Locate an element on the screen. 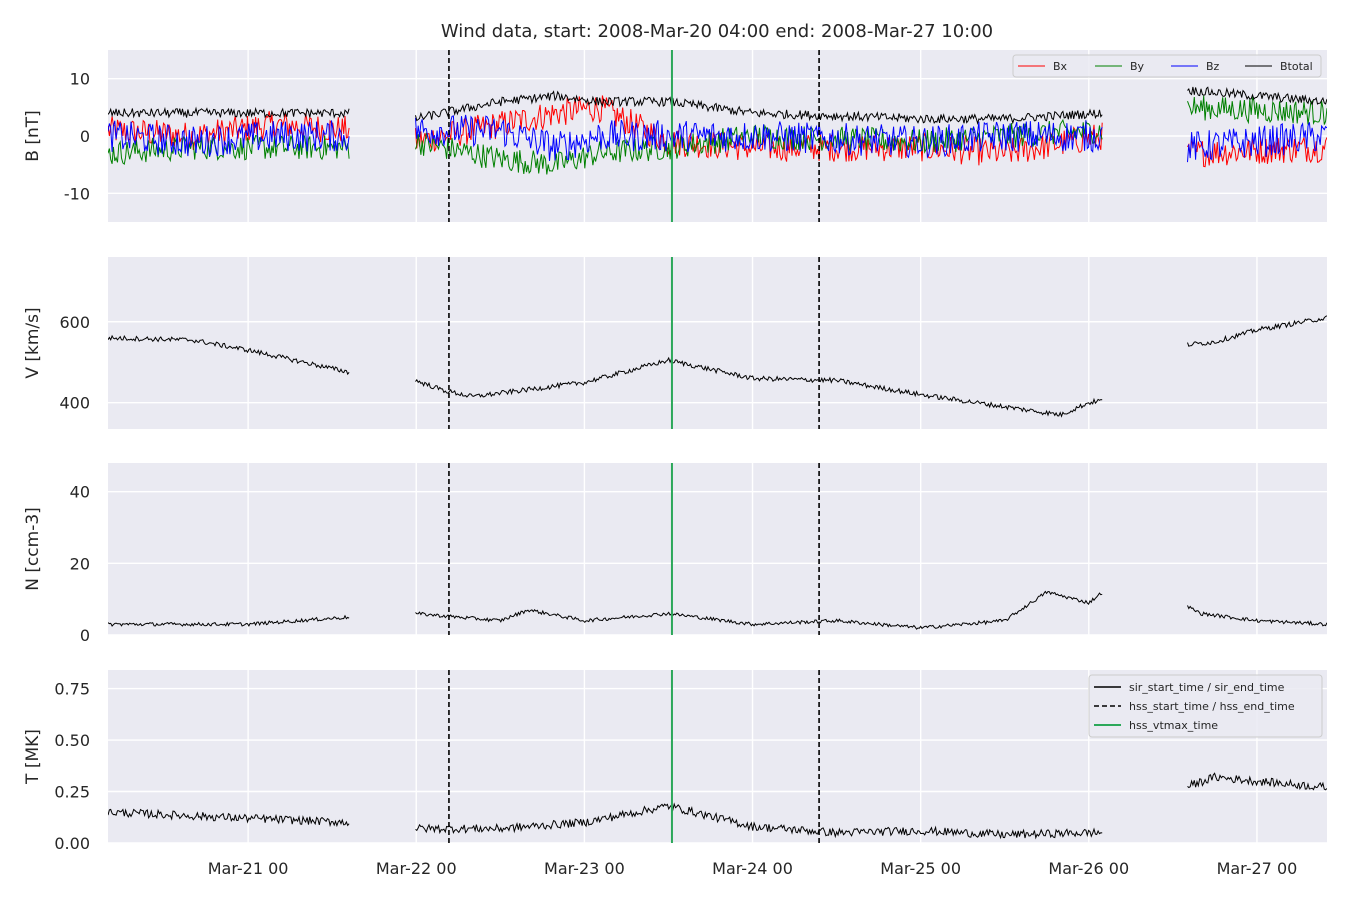  legend-label-by: By is located at coordinates (1137, 66).